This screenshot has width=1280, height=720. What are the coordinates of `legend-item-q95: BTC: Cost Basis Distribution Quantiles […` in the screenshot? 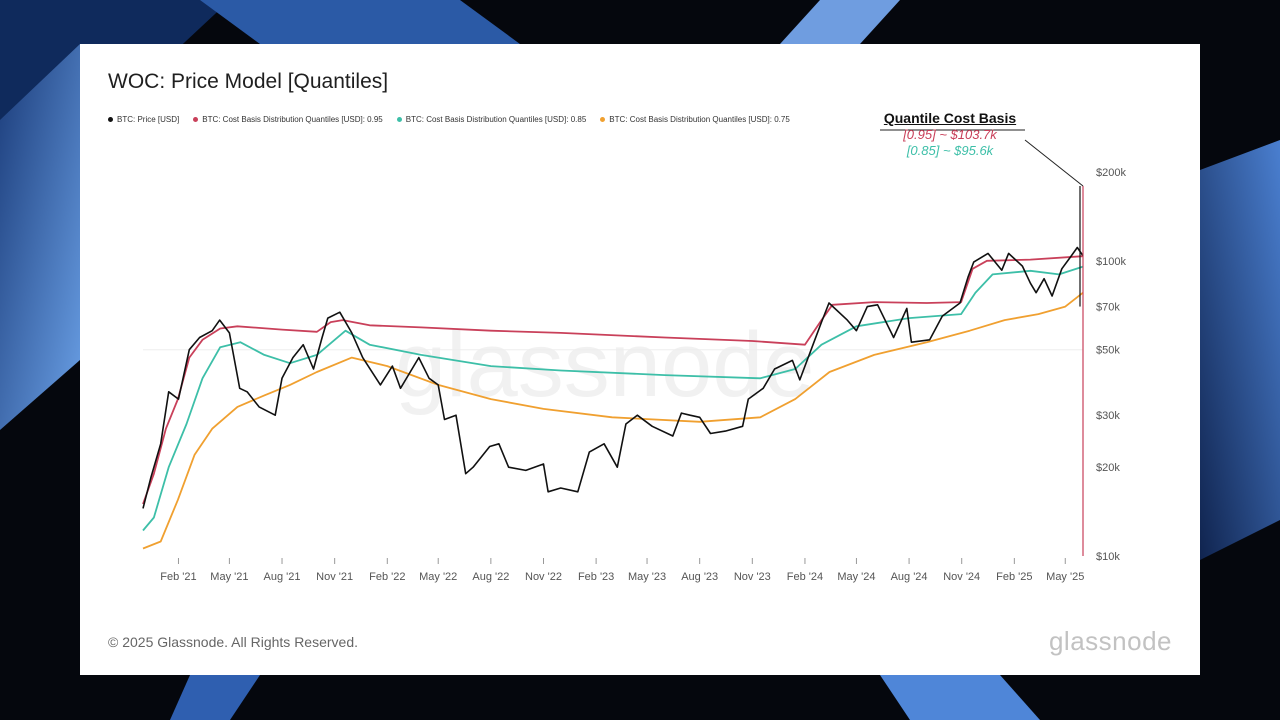 It's located at (288, 119).